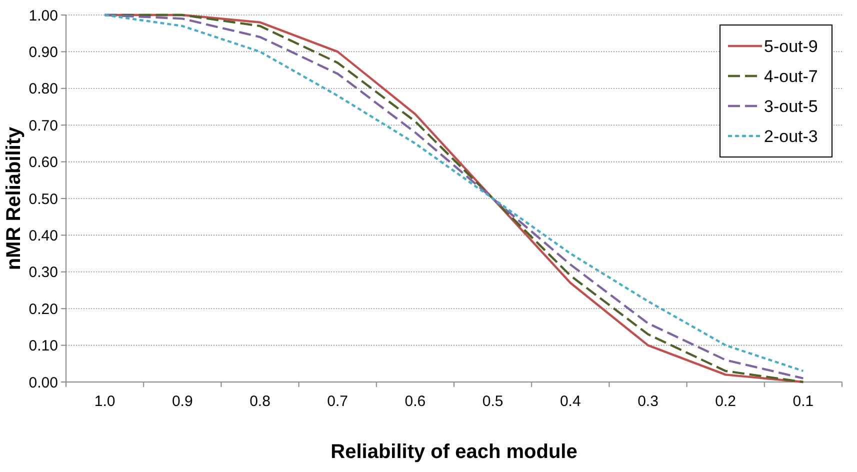  What do you see at coordinates (43, 163) in the screenshot?
I see `y-tick-label: 0.60` at bounding box center [43, 163].